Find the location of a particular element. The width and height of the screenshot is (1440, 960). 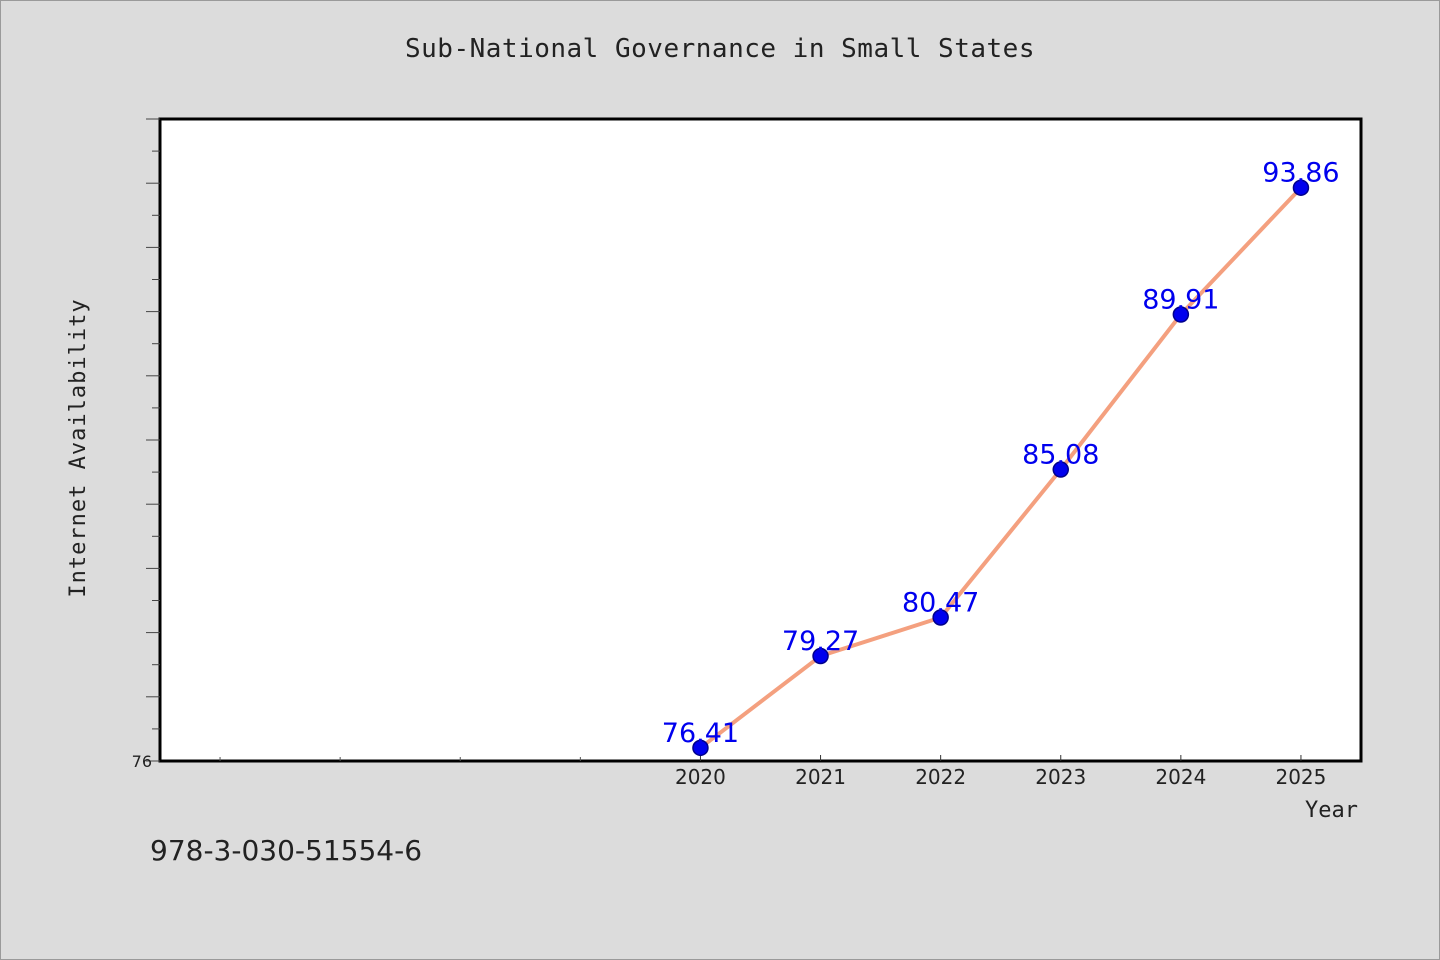

data-label: 89.91 is located at coordinates (1180, 299).